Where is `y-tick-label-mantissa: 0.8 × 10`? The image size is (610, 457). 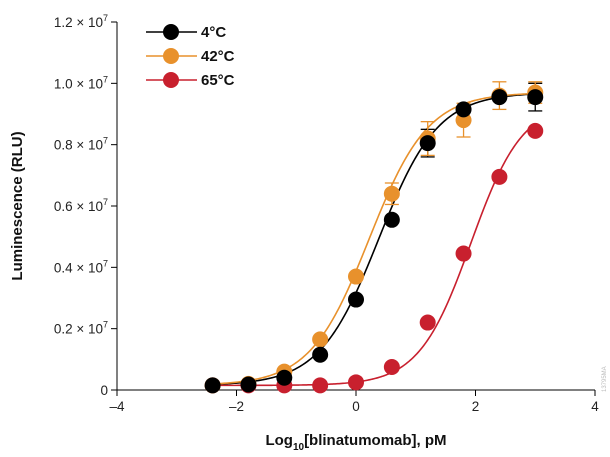
y-tick-label-mantissa: 0.8 × 10 is located at coordinates (78, 145).